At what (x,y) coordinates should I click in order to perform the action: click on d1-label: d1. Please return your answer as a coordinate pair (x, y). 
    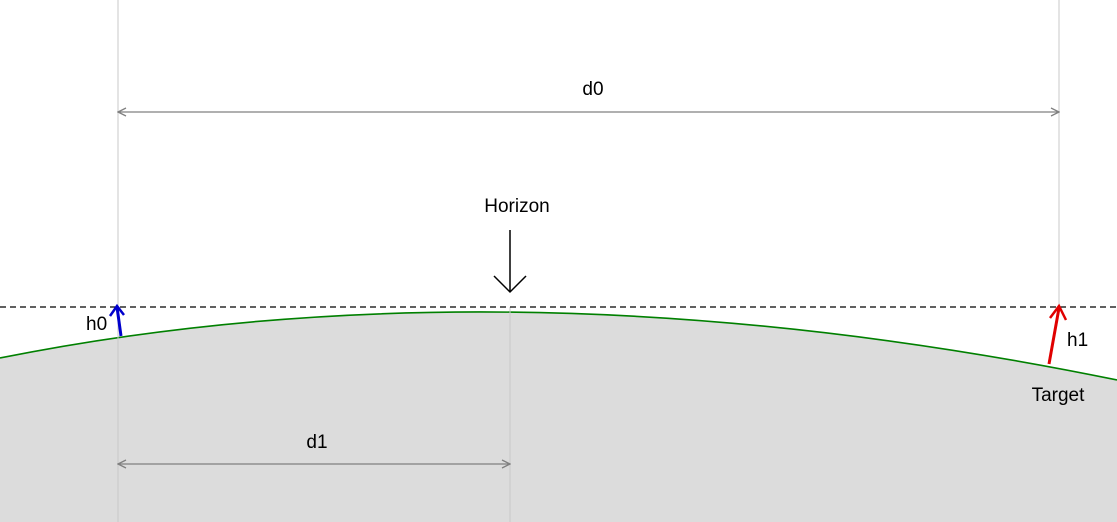
    Looking at the image, I should click on (316, 442).